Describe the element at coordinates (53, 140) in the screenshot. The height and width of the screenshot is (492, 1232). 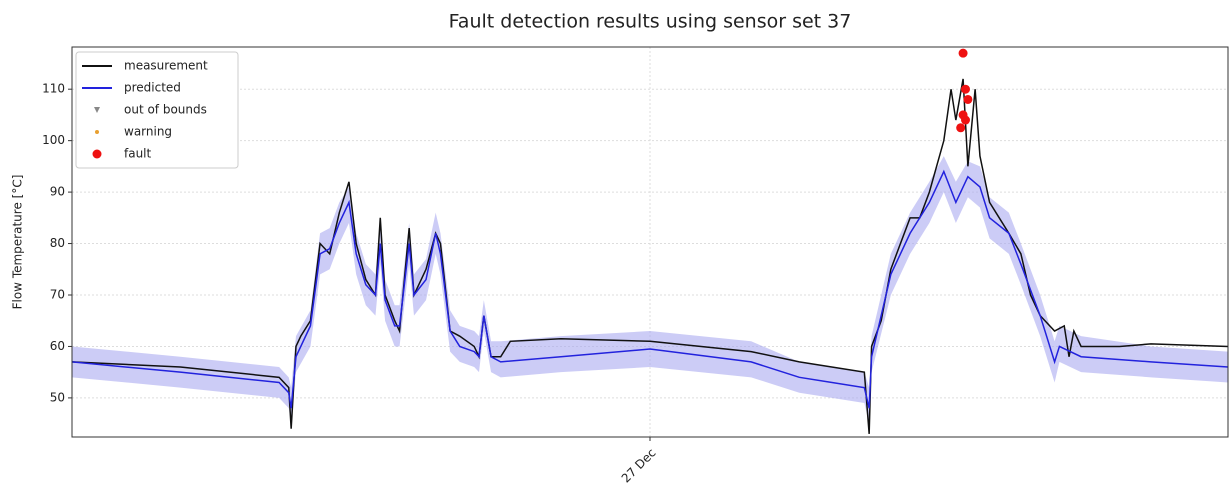
I see `y-tick-label: 100` at that location.